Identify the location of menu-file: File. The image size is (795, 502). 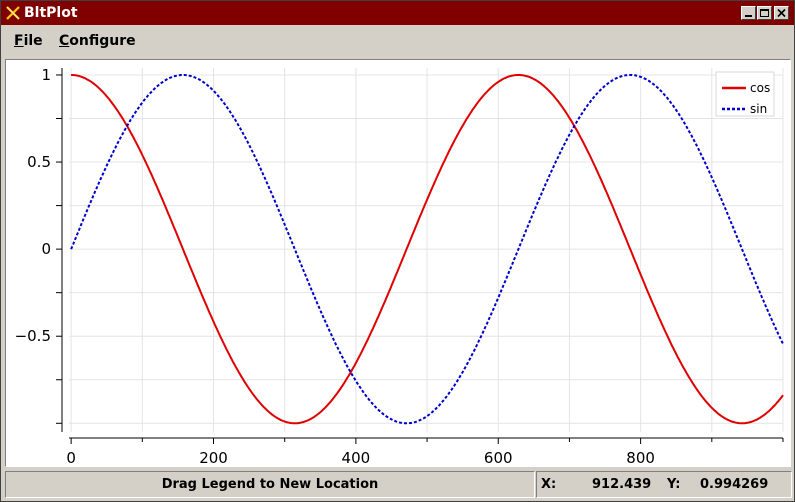
(28, 41).